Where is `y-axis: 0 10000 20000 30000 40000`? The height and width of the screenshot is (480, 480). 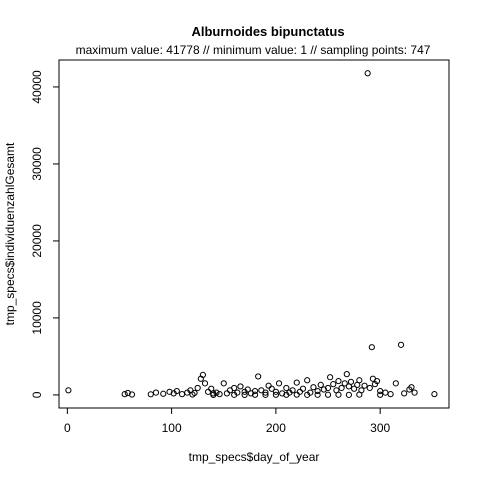
y-axis: 0 10000 20000 30000 40000 is located at coordinates (44, 234).